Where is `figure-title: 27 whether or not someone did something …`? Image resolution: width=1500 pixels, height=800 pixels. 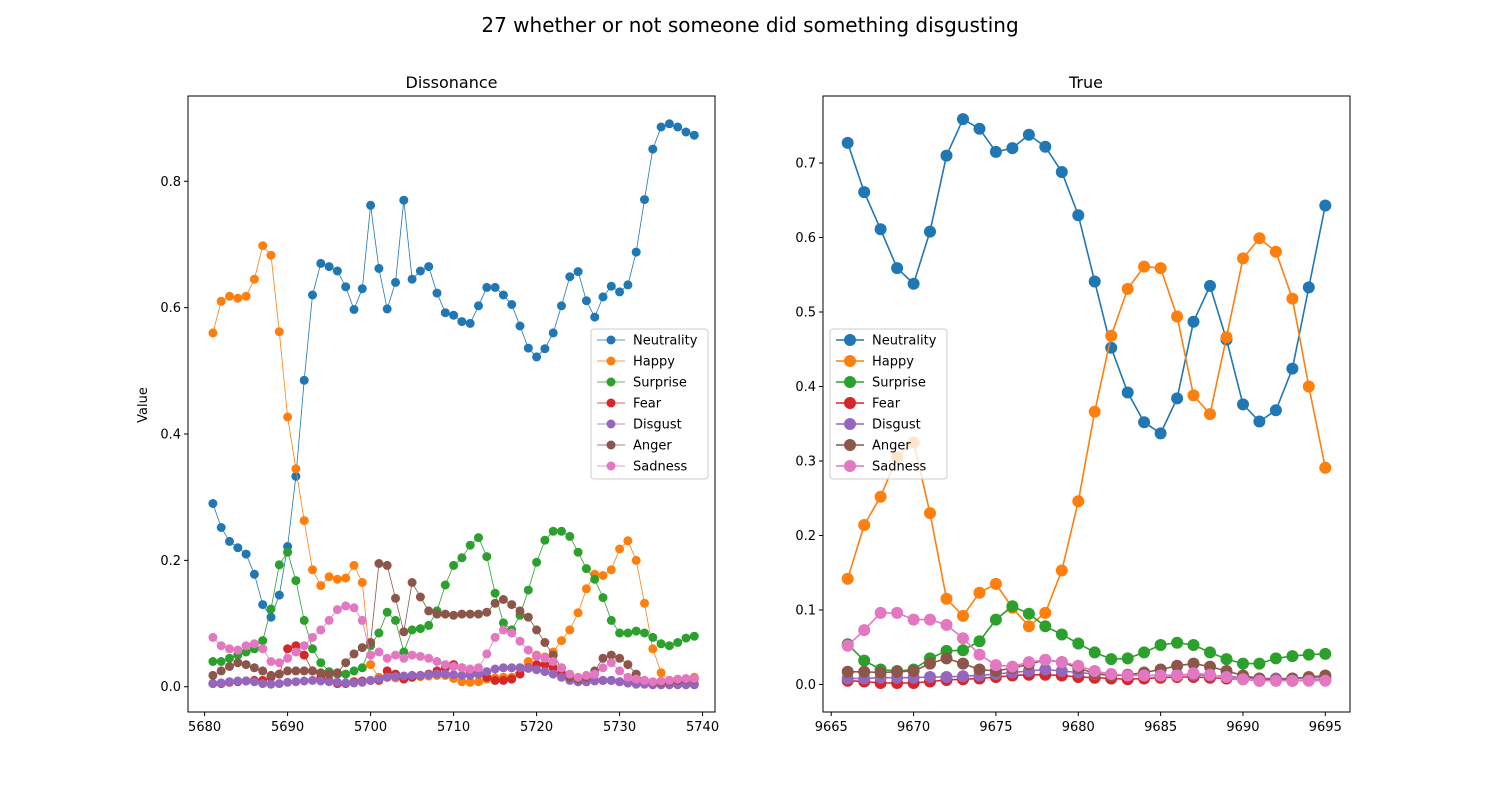
figure-title: 27 whether or not someone did something … is located at coordinates (749, 25).